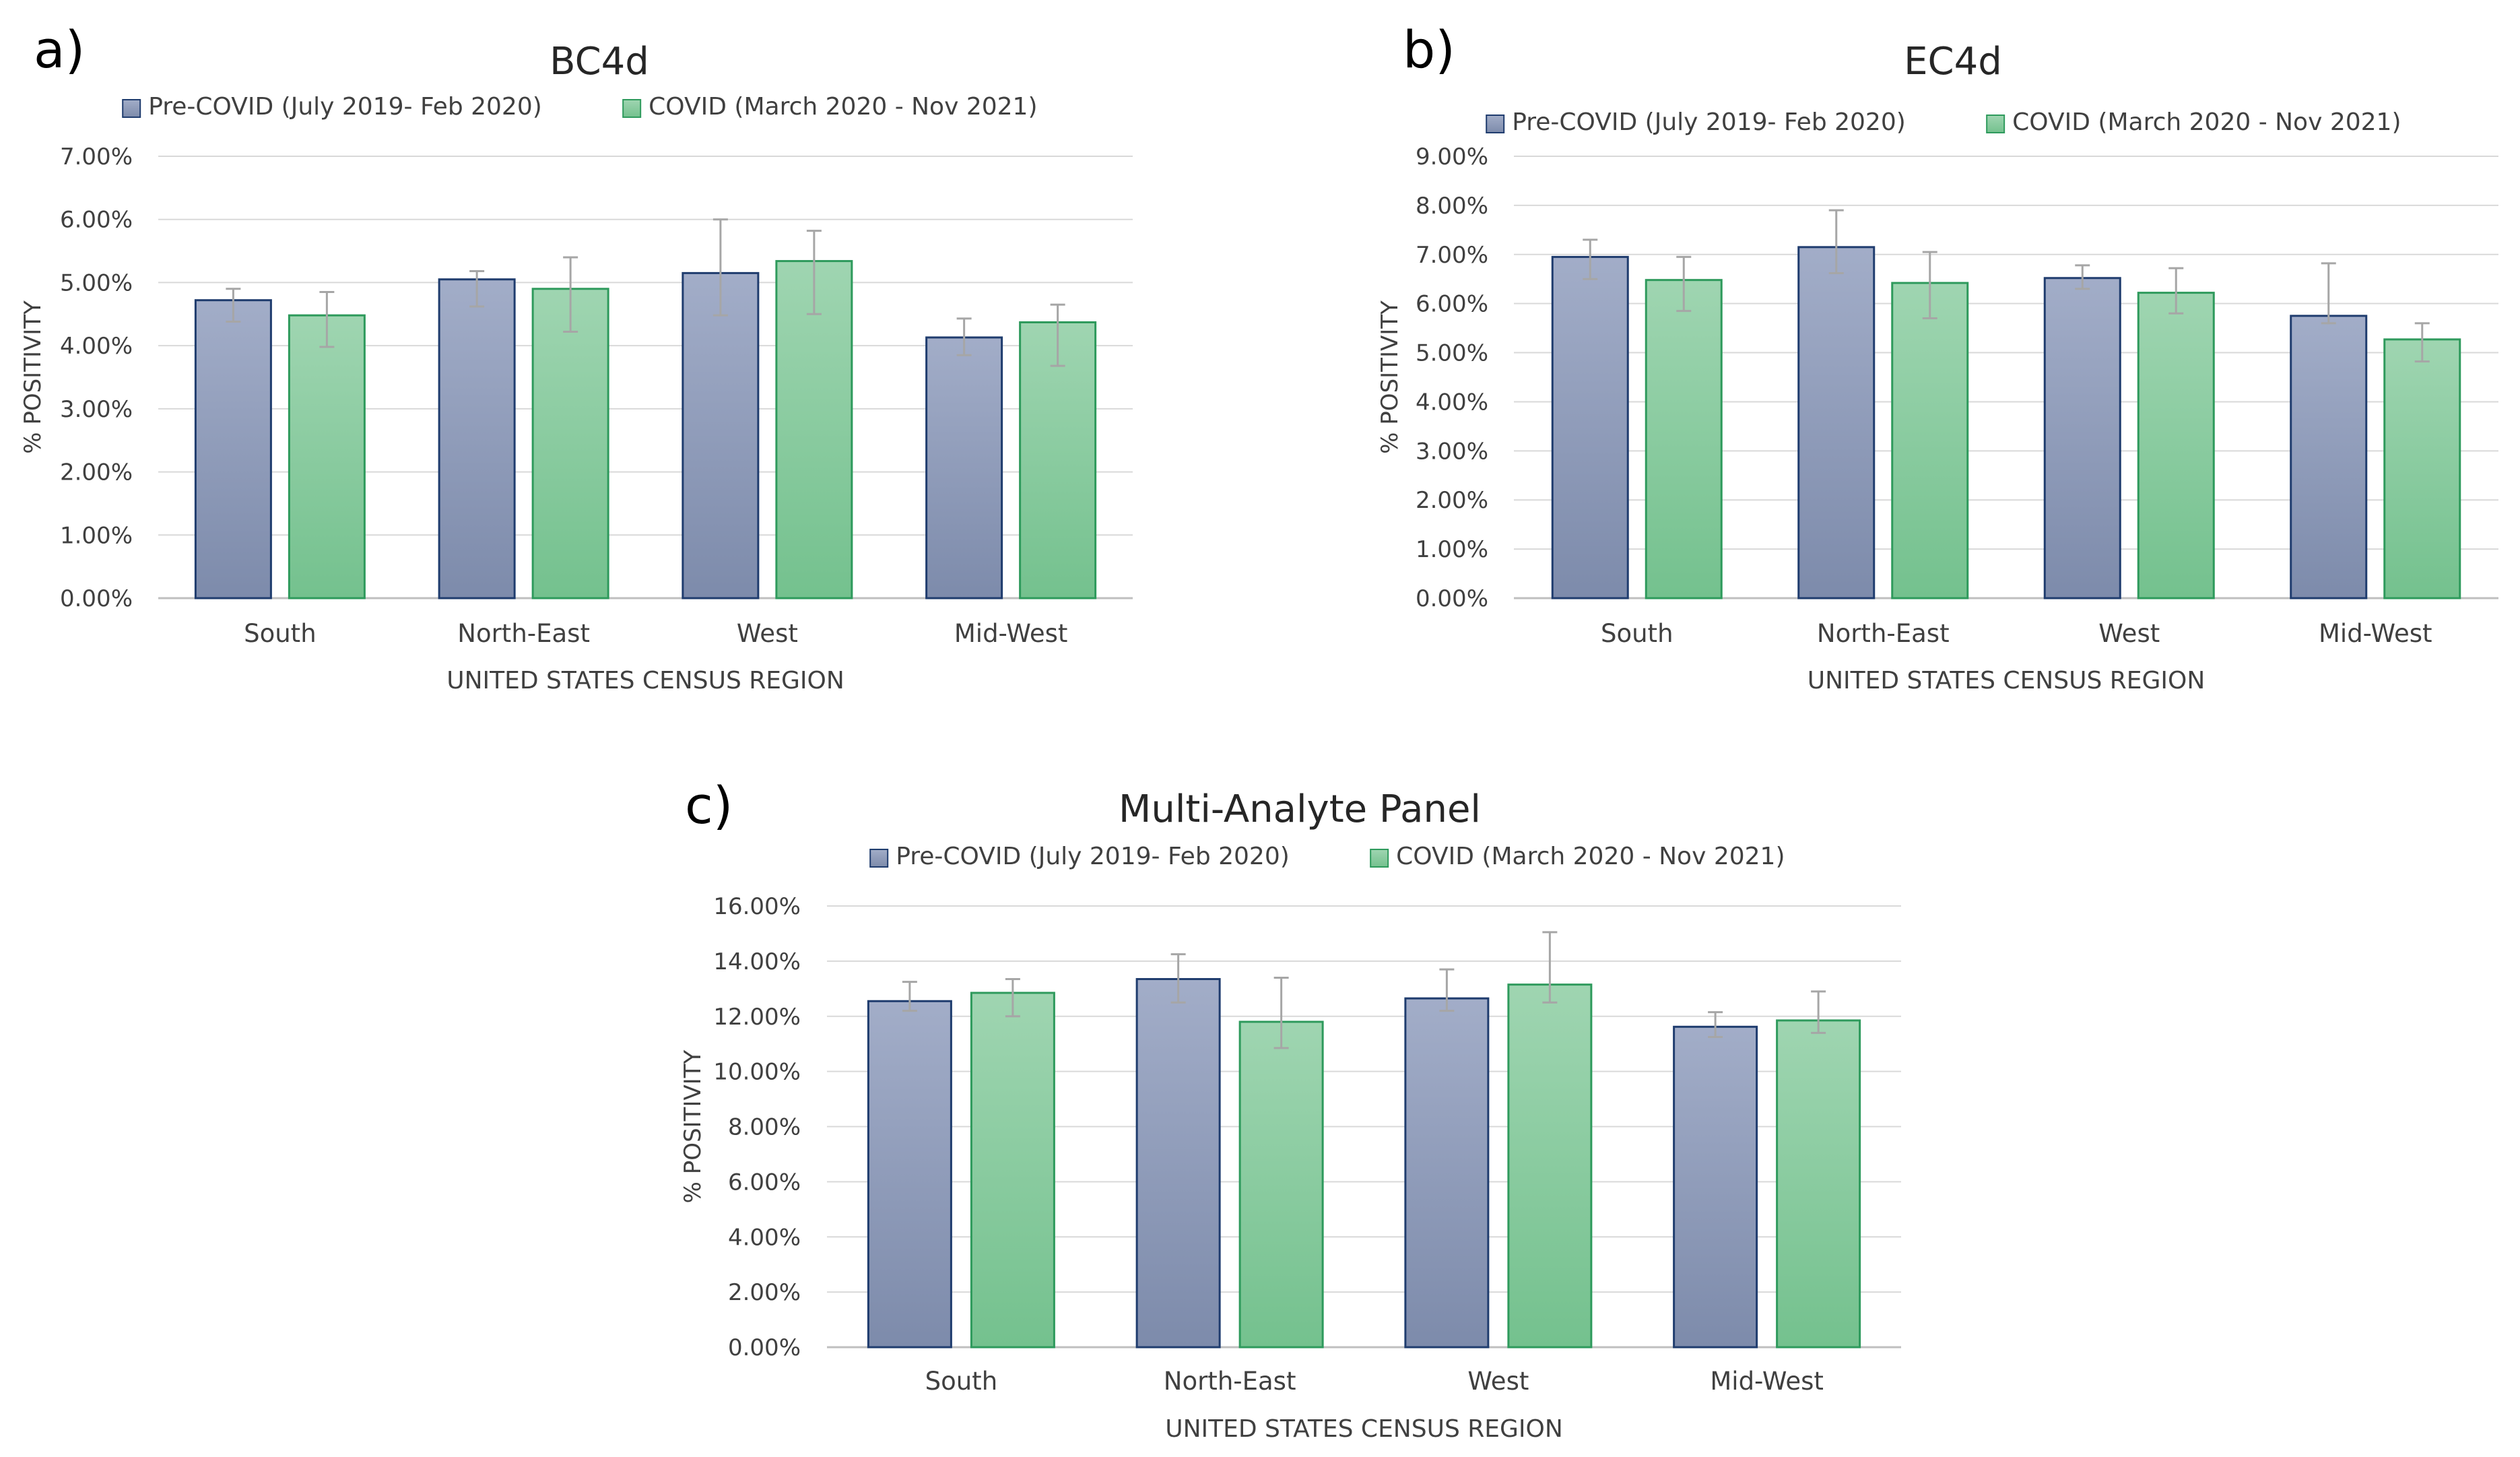 This screenshot has width=2520, height=1457. What do you see at coordinates (1093, 856) in the screenshot?
I see `legend-label: Pre-COVID (July 2019- Feb 2020)` at bounding box center [1093, 856].